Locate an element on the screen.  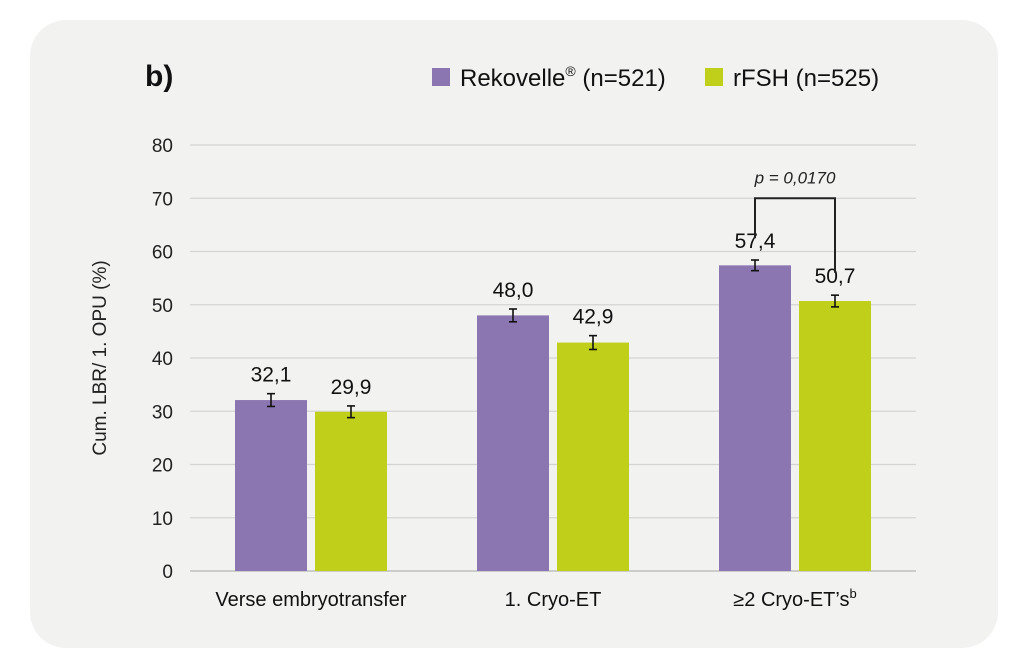
data-label: 32,1 is located at coordinates (271, 375).